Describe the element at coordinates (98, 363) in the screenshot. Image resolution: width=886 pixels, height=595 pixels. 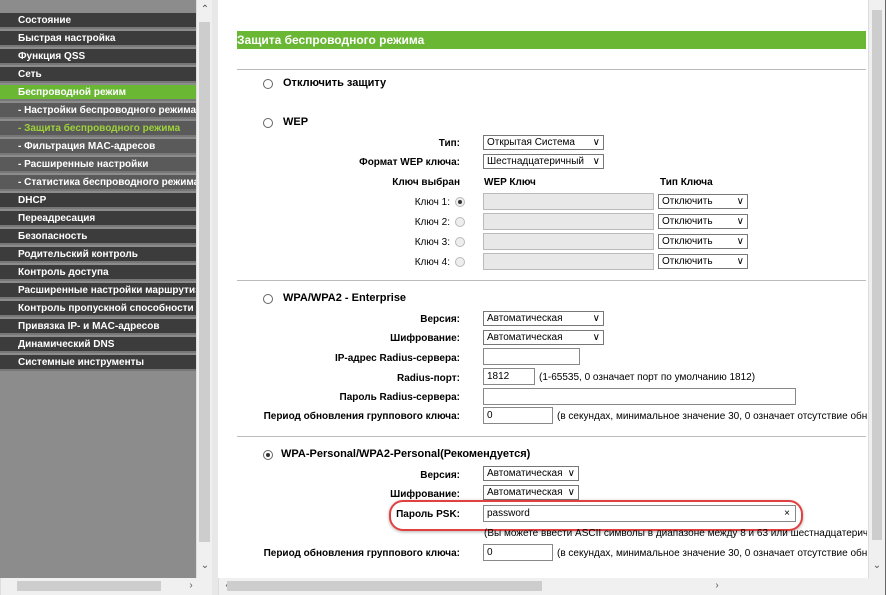
I see `sidebar-item: Системные инструменты` at that location.